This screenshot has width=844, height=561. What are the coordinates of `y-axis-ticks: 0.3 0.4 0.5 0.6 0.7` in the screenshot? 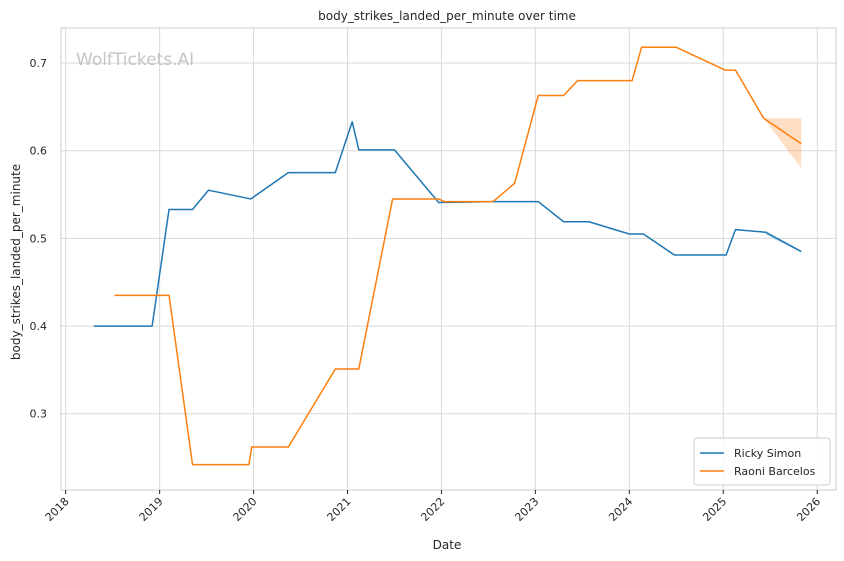 It's located at (39, 239).